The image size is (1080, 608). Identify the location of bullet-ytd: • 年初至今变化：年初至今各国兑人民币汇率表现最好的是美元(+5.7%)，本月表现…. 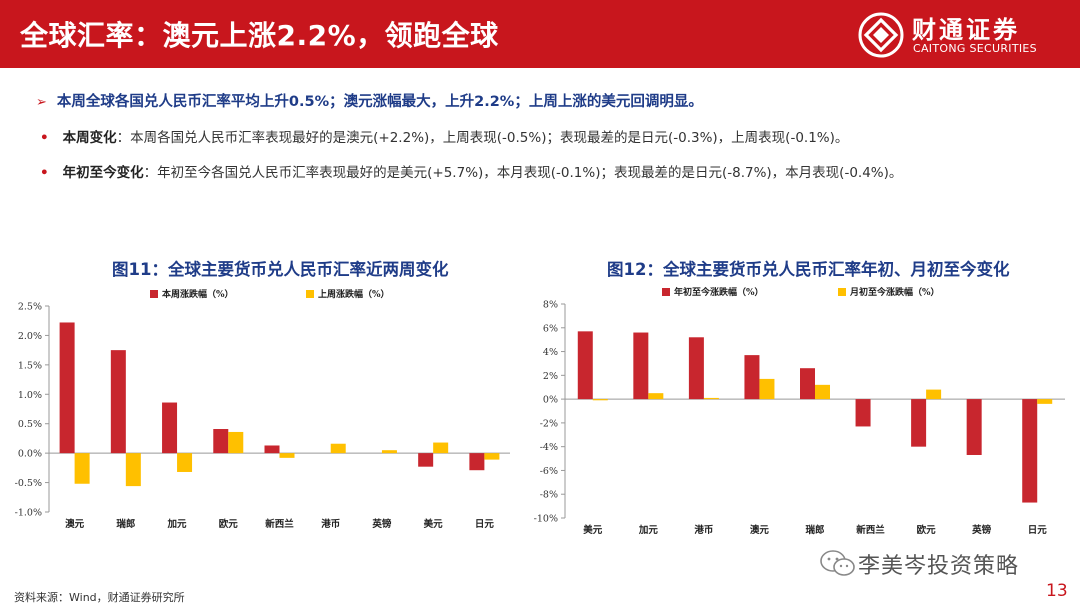
(471, 171).